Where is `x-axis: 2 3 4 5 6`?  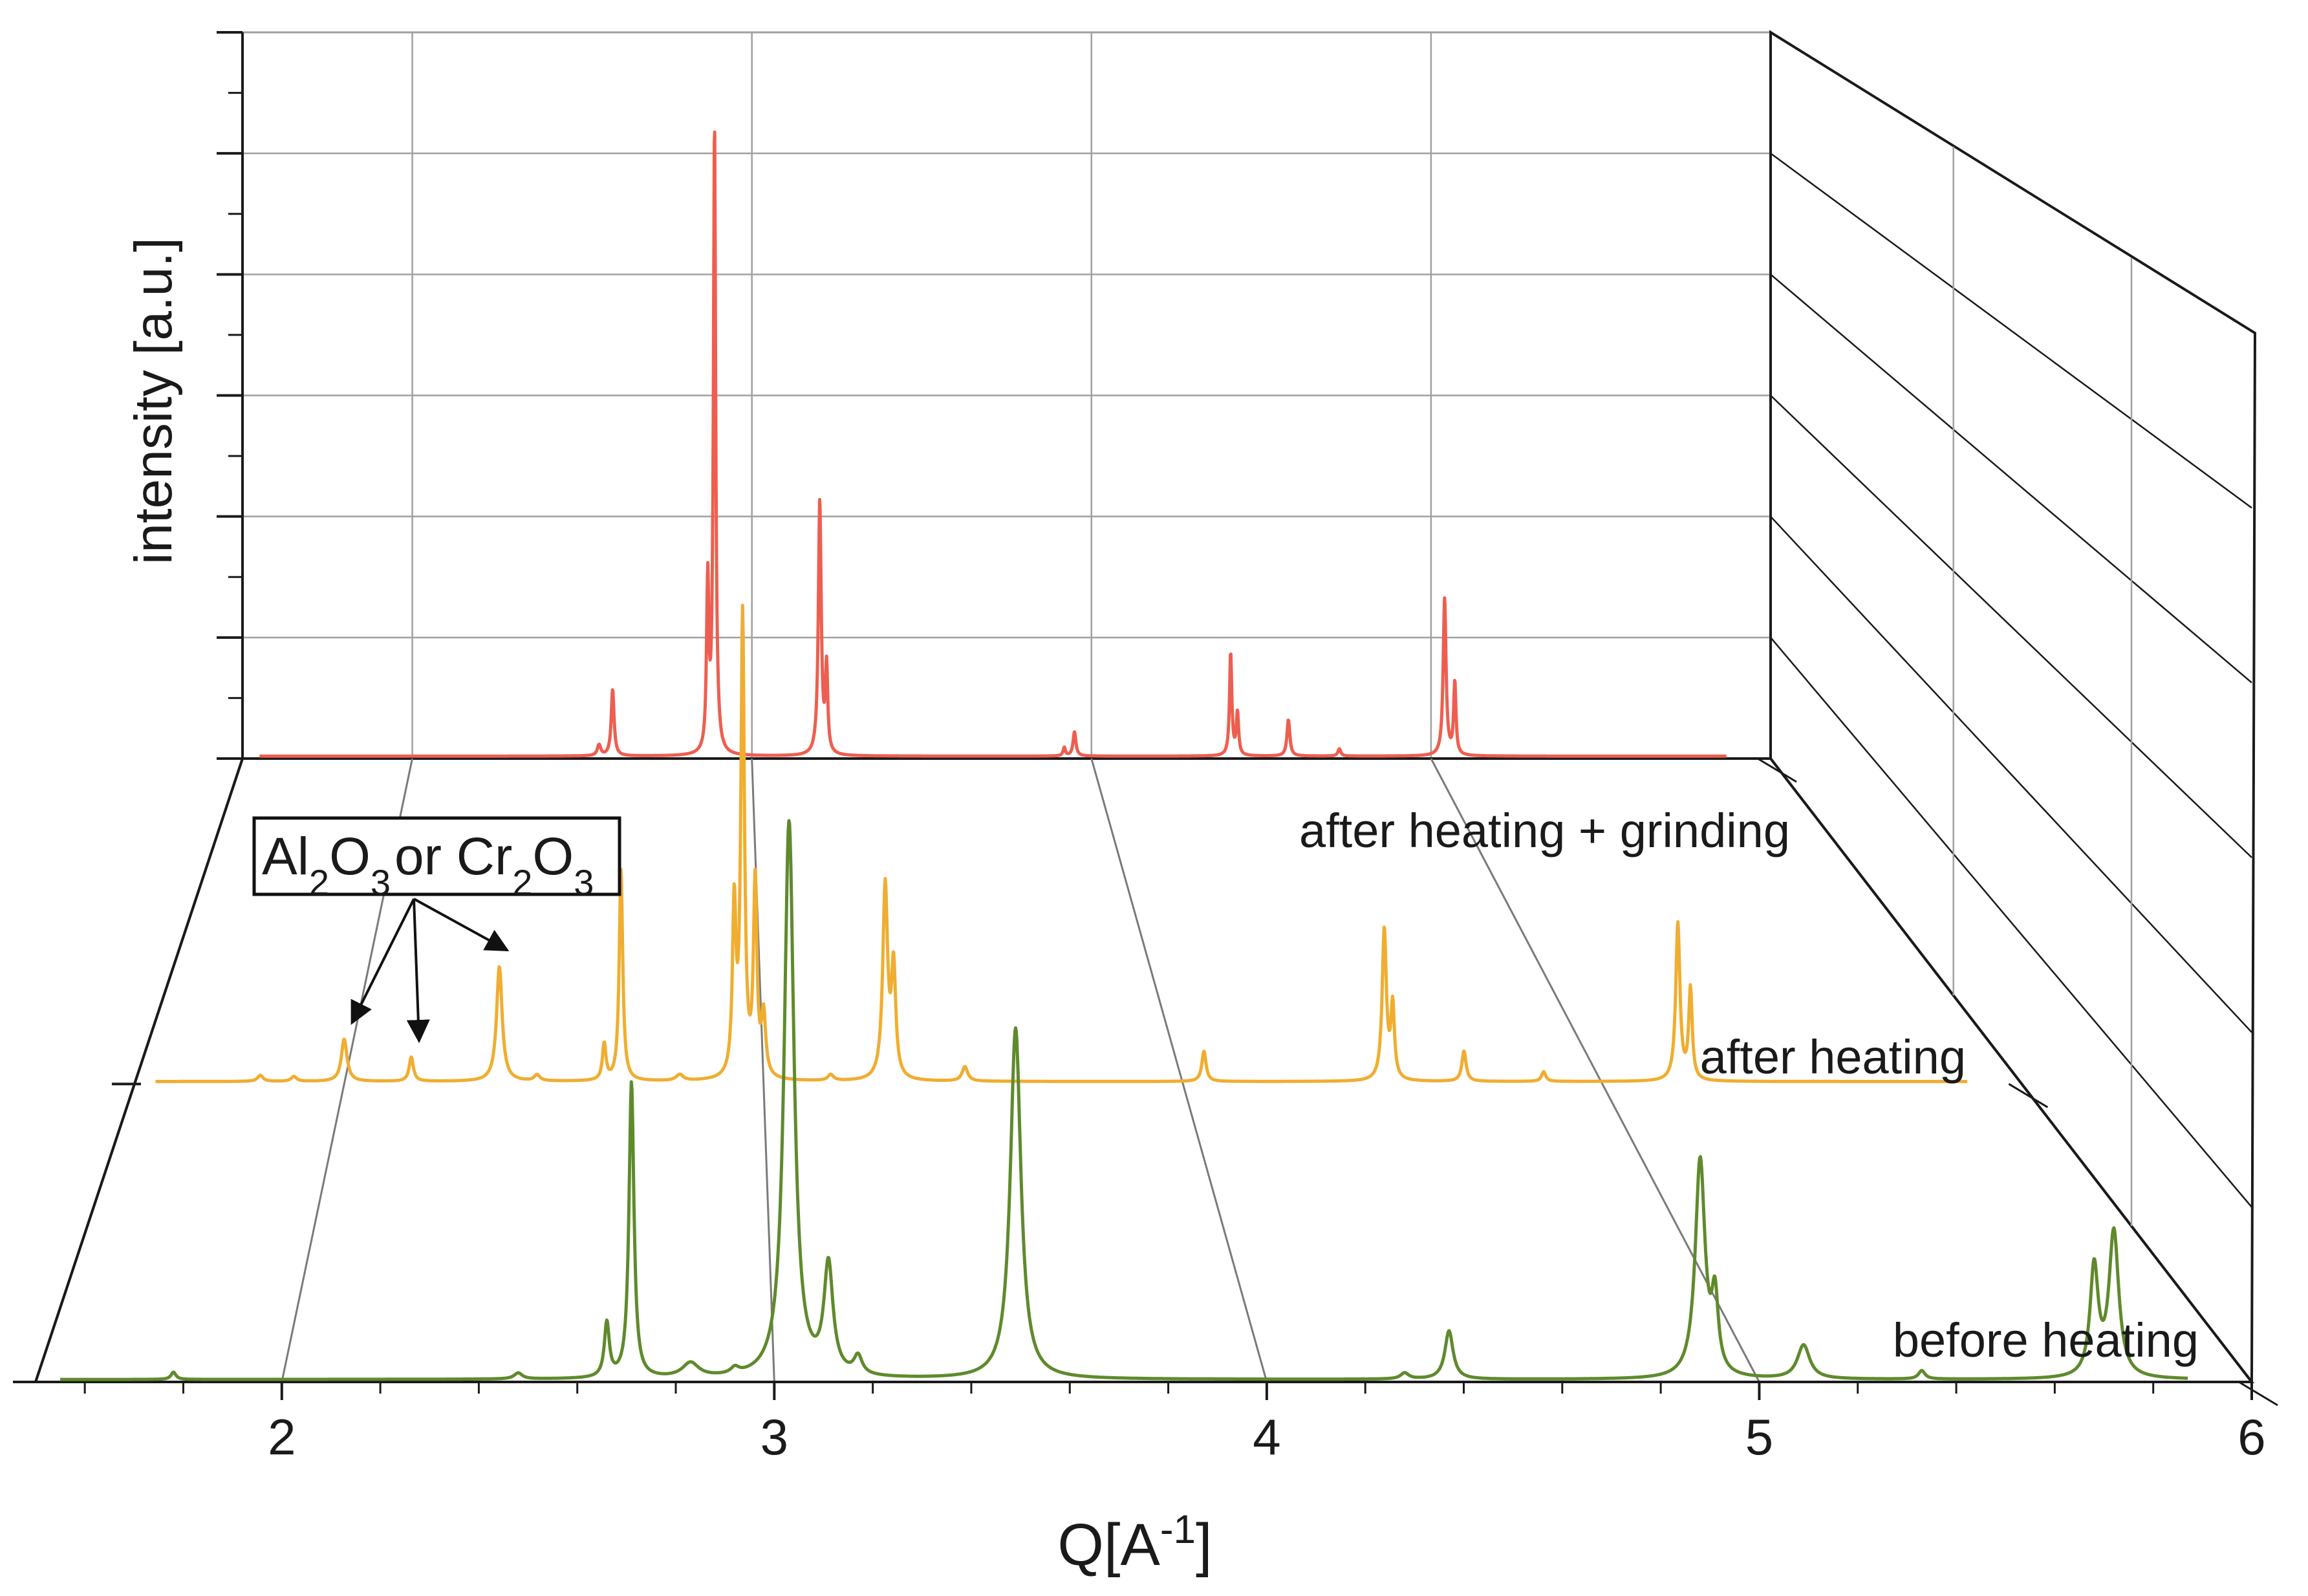 x-axis: 2 3 4 5 6 is located at coordinates (1151, 1423).